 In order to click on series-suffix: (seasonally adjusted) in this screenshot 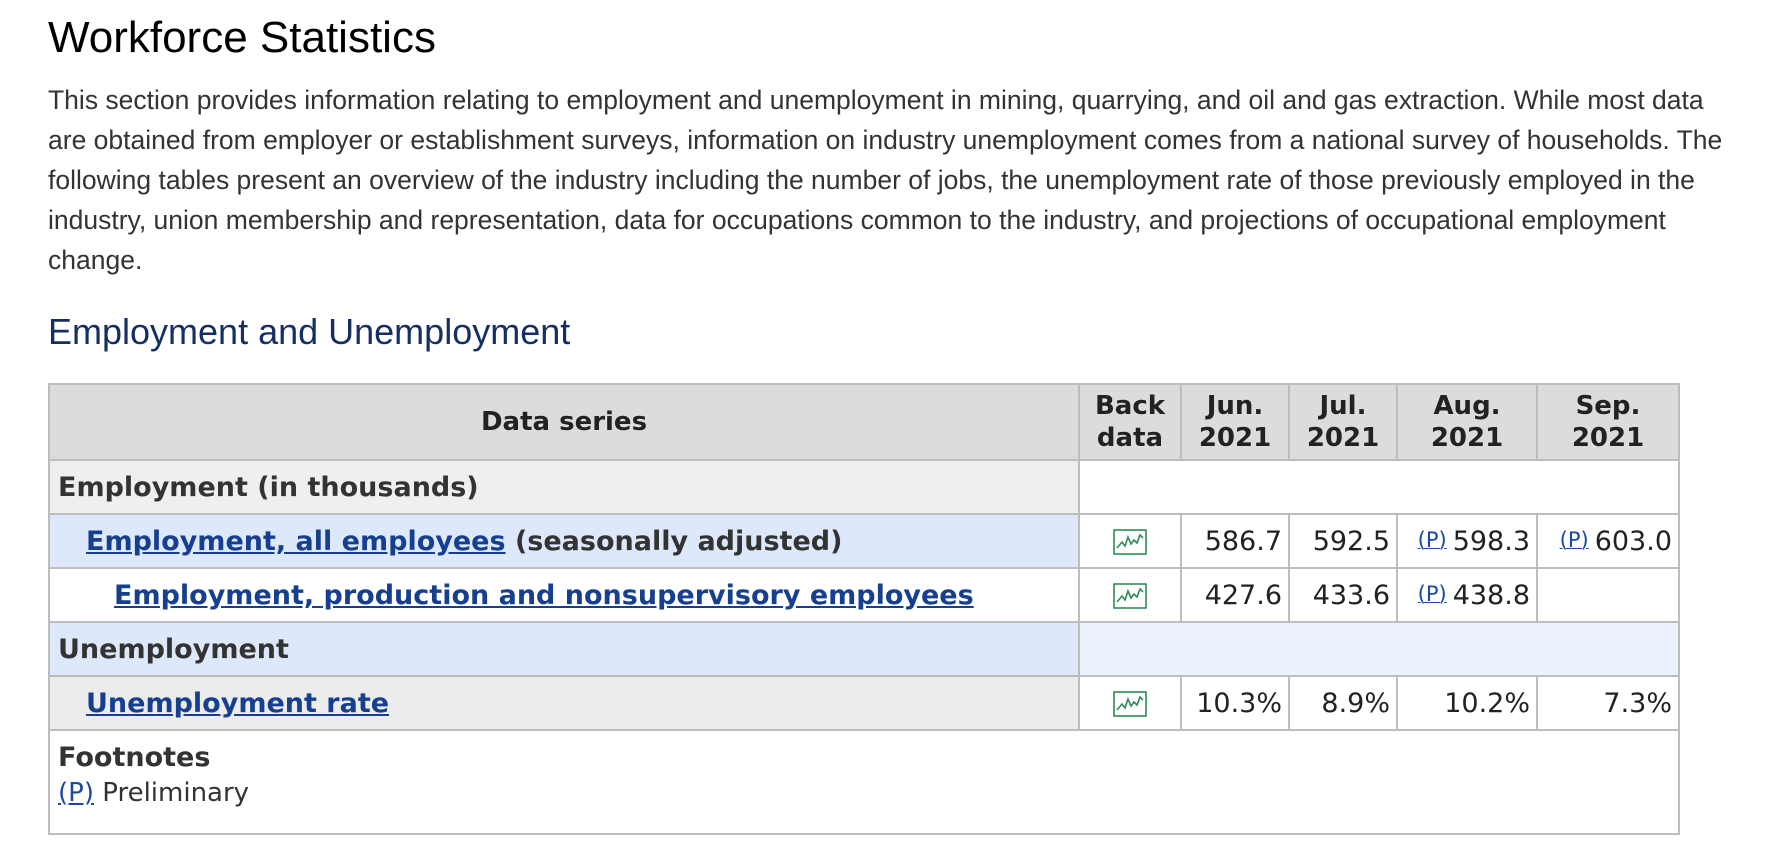, I will do `click(674, 541)`.